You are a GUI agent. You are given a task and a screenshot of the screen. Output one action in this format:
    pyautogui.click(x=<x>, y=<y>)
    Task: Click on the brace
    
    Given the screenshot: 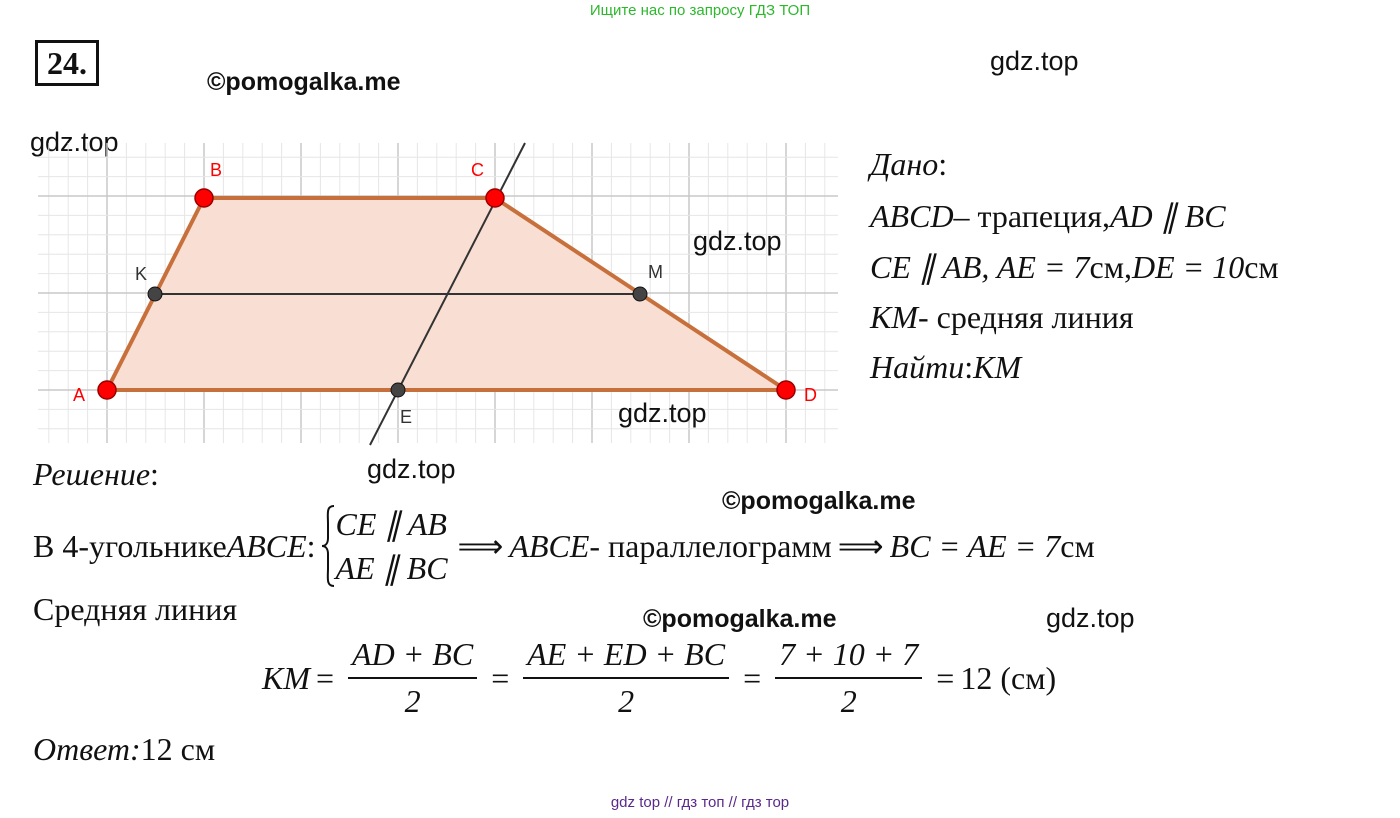 What is the action you would take?
    pyautogui.click(x=327, y=546)
    